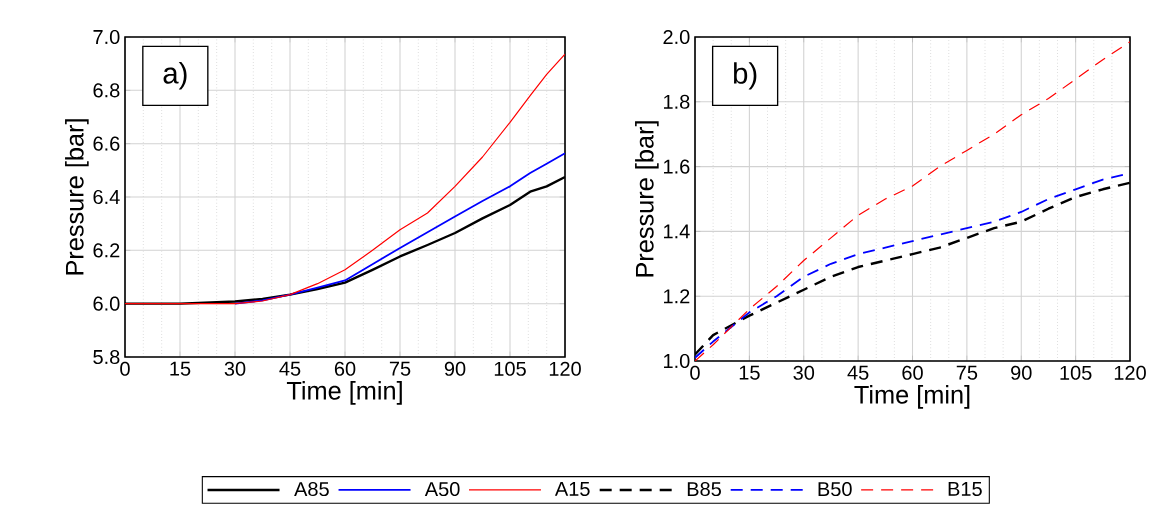 This screenshot has height=521, width=1173. What do you see at coordinates (677, 296) in the screenshot?
I see `y-tick-label: 1.2` at bounding box center [677, 296].